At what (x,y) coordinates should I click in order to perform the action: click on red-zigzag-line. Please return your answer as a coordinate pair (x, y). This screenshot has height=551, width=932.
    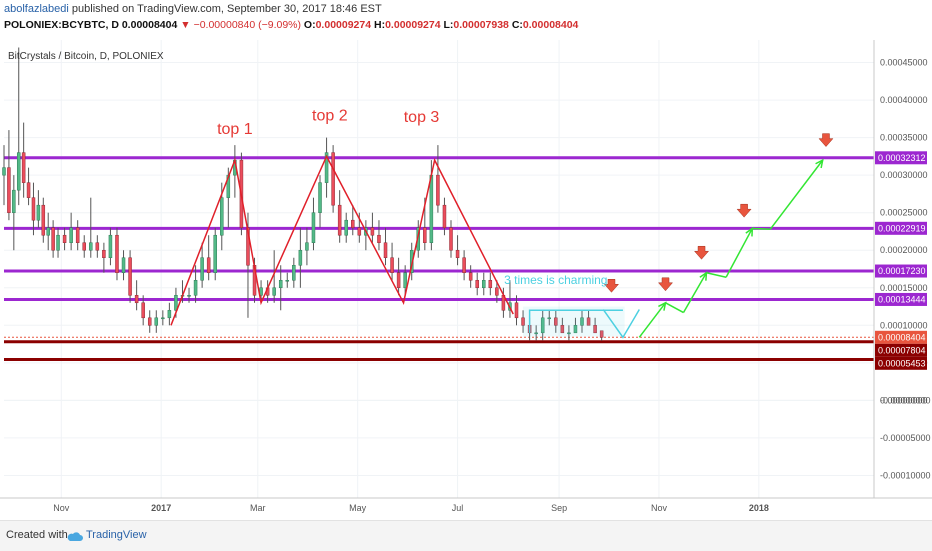
    Looking at the image, I should click on (342, 240).